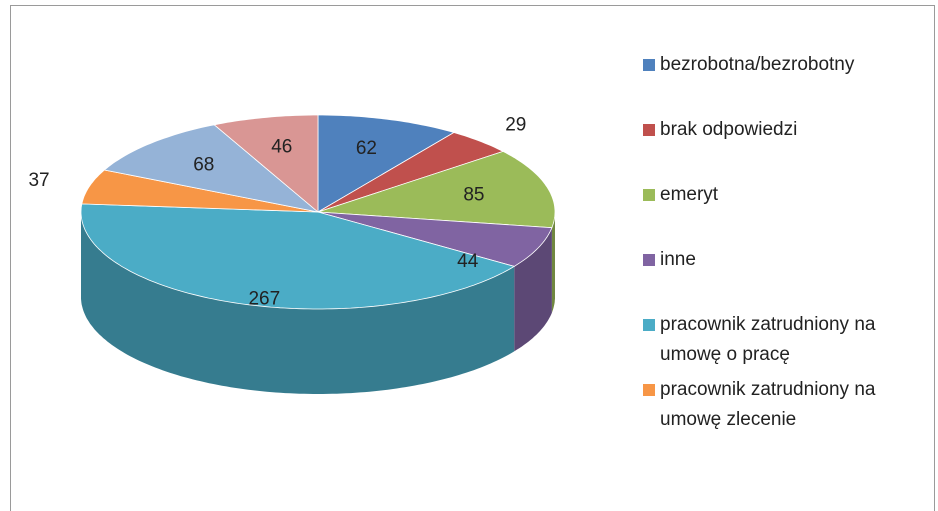  Describe the element at coordinates (788, 82) in the screenshot. I see `legend-item: bezrobotna/bezrobotny` at that location.